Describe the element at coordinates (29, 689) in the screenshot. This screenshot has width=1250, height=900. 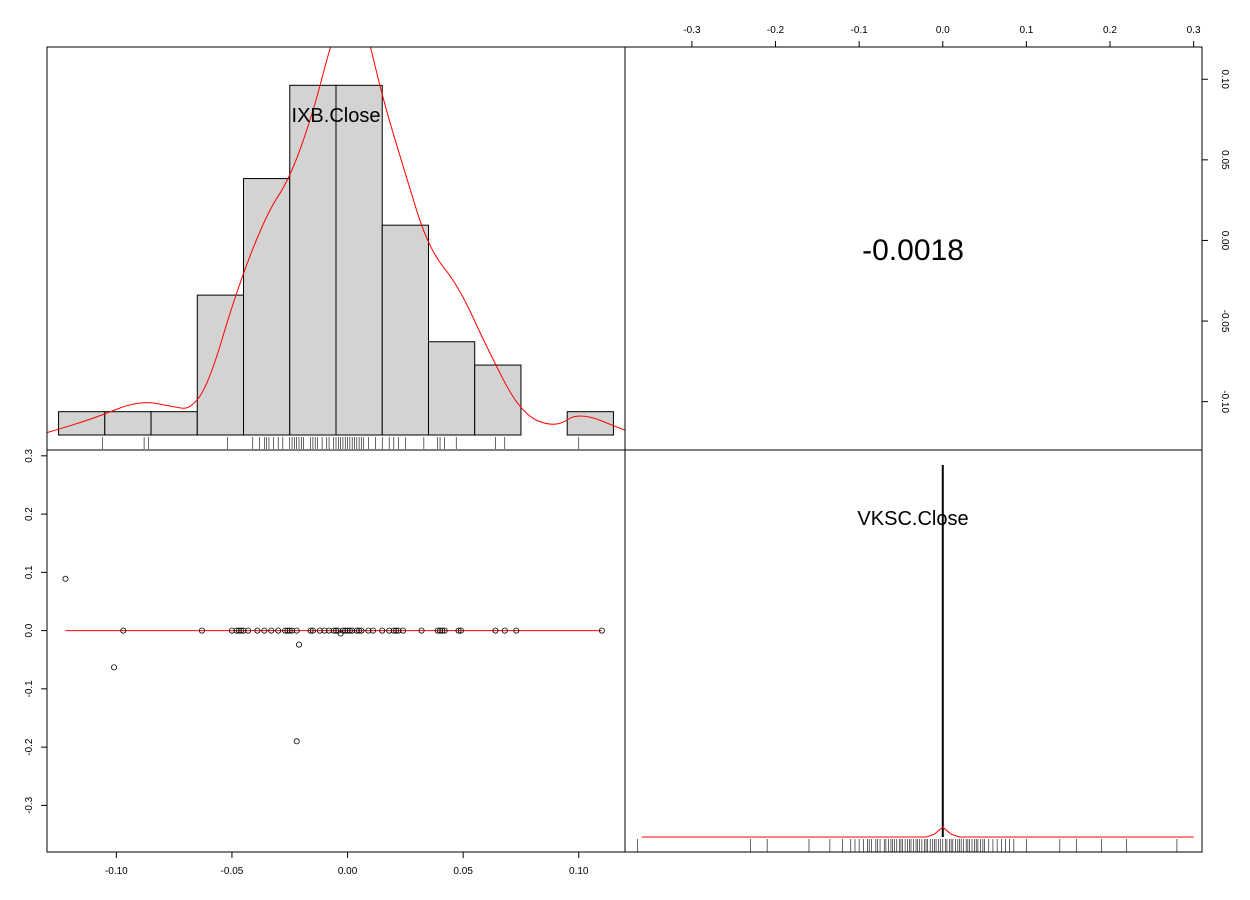
I see `y-tick-label: -0.1` at that location.